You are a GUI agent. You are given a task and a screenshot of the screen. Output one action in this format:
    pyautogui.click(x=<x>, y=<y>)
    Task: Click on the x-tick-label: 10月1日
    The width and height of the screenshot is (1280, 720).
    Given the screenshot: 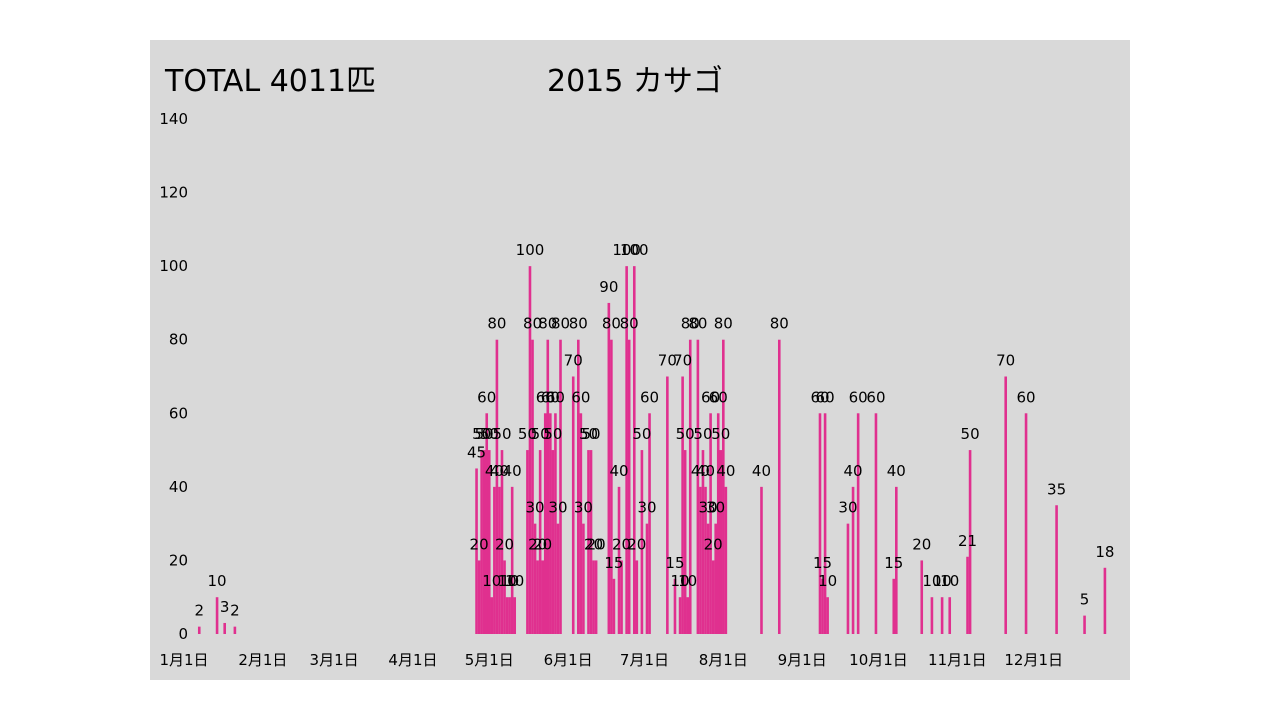 What is the action you would take?
    pyautogui.click(x=878, y=660)
    